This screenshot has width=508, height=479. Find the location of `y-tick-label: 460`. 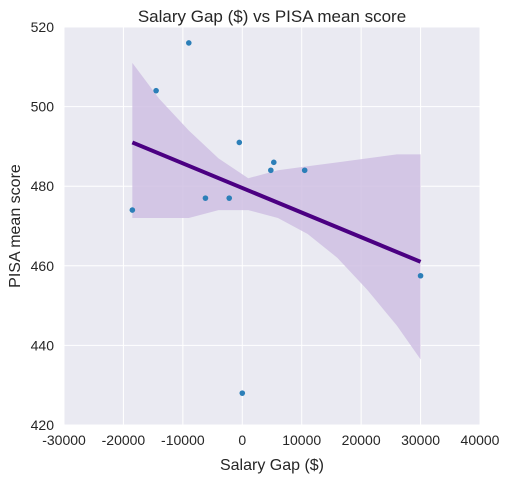

y-tick-label: 460 is located at coordinates (43, 266).